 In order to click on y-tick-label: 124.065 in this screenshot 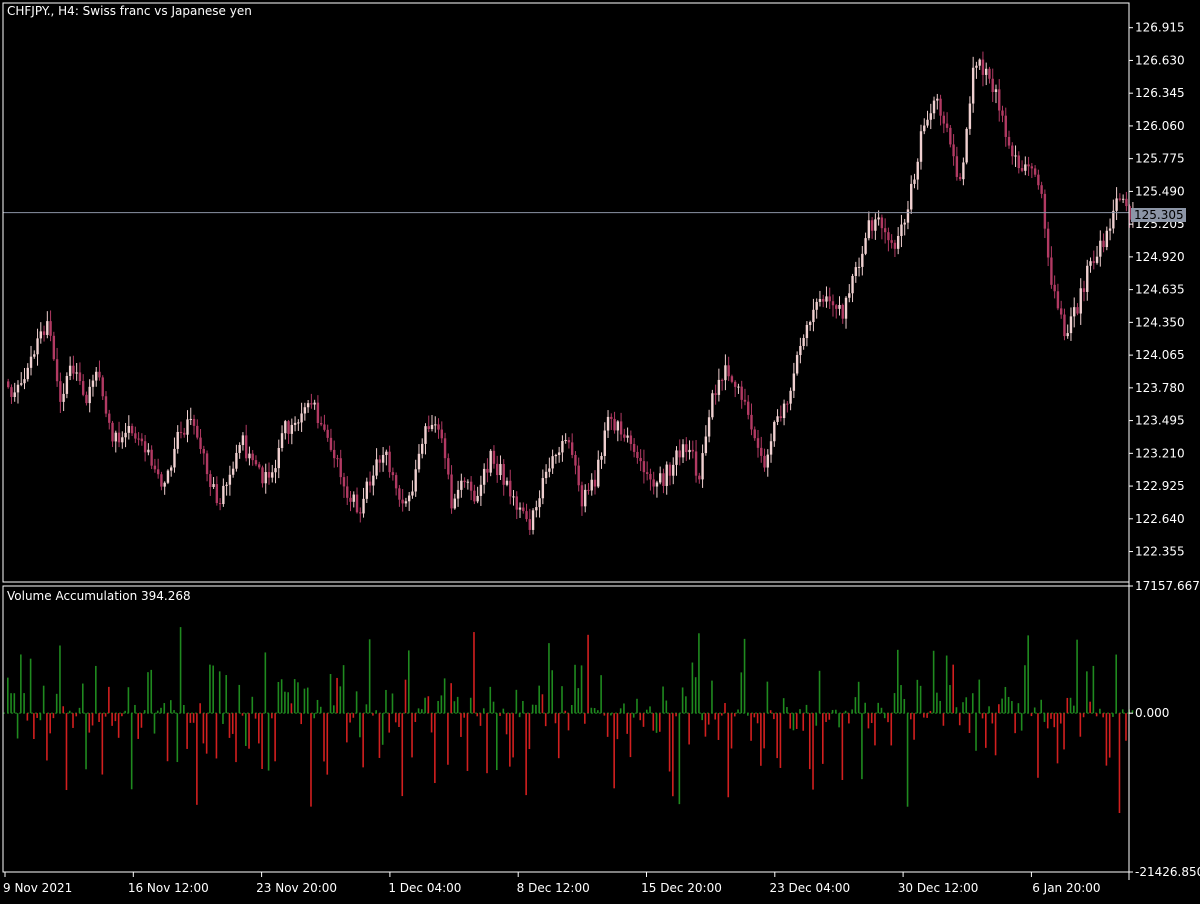, I will do `click(1160, 355)`.